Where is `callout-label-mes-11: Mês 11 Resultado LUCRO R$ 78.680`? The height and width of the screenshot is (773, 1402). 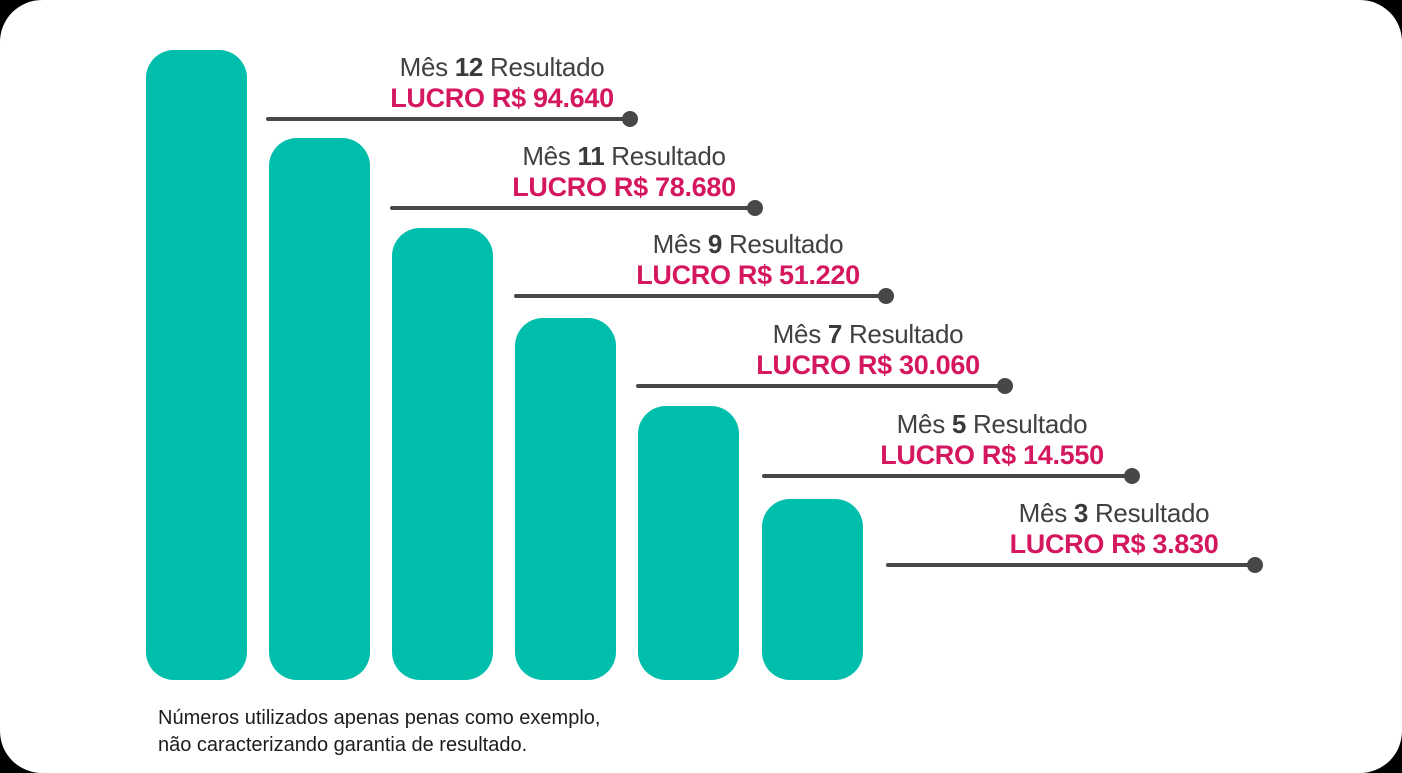
callout-label-mes-11: Mês 11 Resultado LUCRO R$ 78.680 is located at coordinates (624, 172).